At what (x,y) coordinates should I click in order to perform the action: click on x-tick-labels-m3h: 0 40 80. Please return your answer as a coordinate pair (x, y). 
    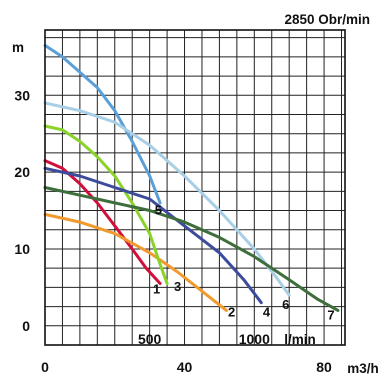
    Looking at the image, I should click on (186, 367).